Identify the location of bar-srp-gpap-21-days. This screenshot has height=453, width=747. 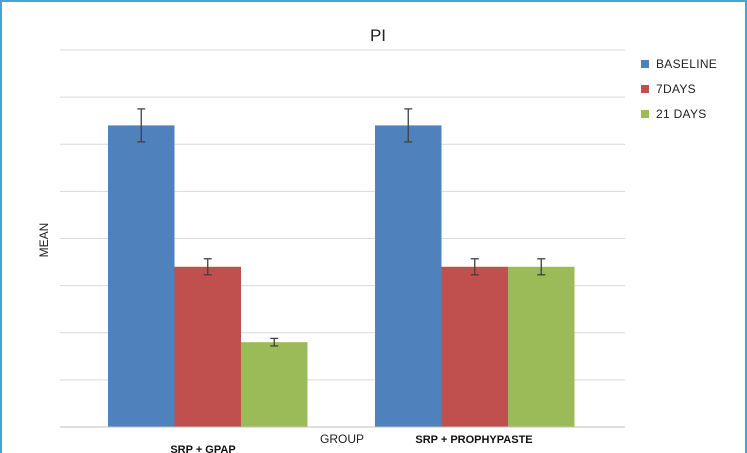
(274, 384).